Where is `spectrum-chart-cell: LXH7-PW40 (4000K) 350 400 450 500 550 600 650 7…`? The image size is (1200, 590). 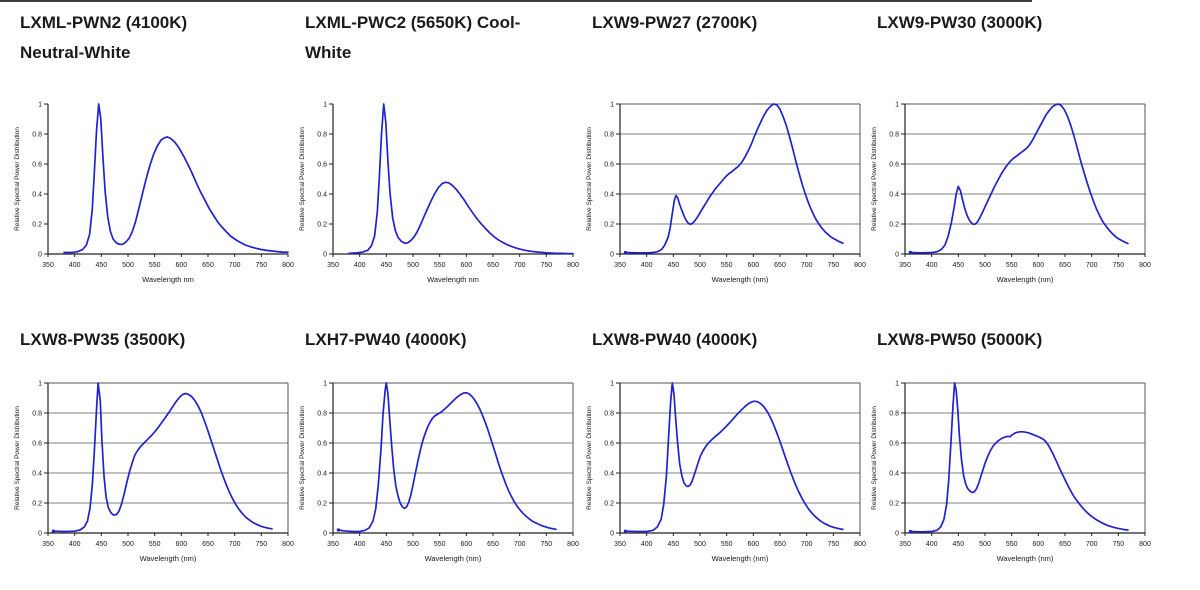
spectrum-chart-cell: LXH7-PW40 (4000K) 350 400 450 500 550 600 650 7… is located at coordinates (441, 450).